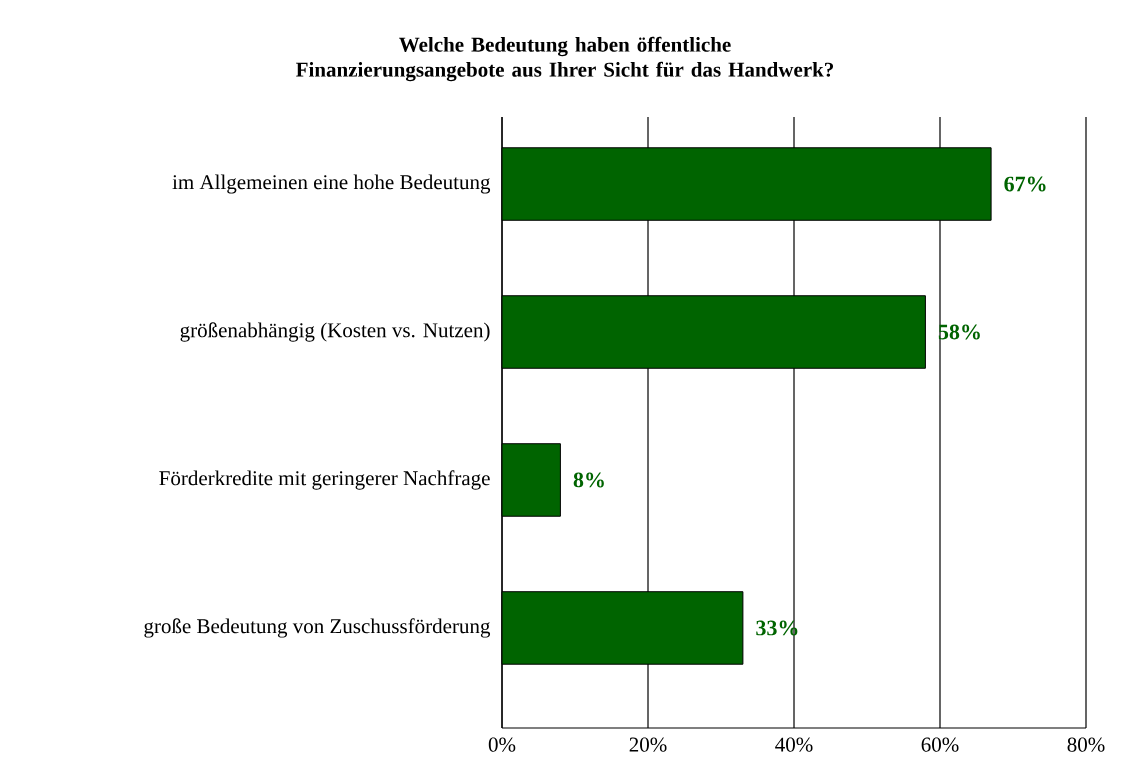 The width and height of the screenshot is (1129, 762). I want to click on y-tick-label: große Bedeutung von Zuschussförderung, so click(317, 628).